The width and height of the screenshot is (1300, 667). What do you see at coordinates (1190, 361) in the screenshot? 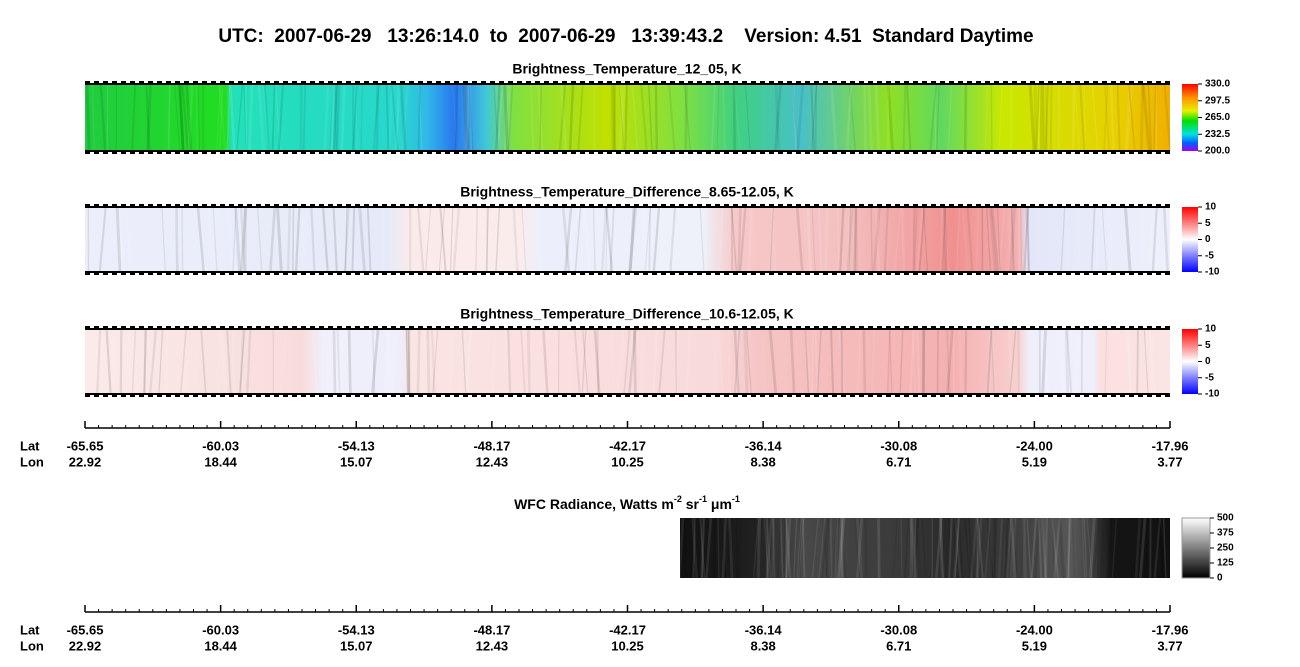
I see `colorbar` at bounding box center [1190, 361].